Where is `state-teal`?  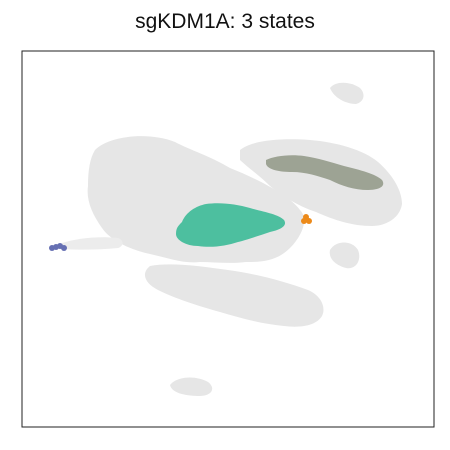
state-teal is located at coordinates (231, 225).